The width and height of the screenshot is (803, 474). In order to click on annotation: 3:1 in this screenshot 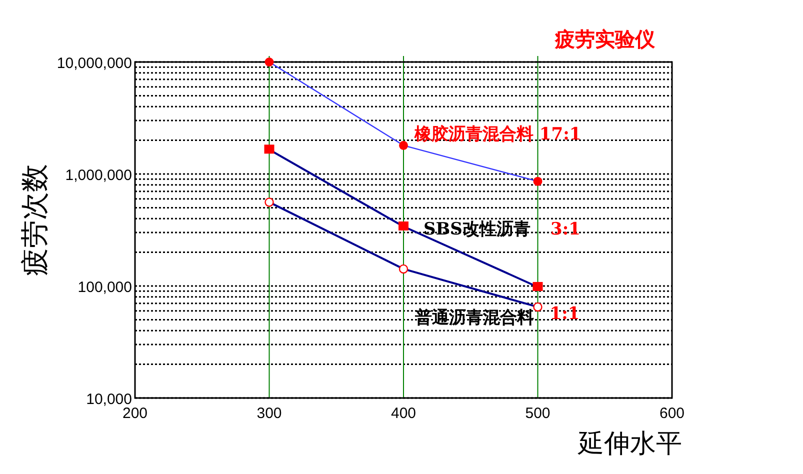, I will do `click(565, 229)`.